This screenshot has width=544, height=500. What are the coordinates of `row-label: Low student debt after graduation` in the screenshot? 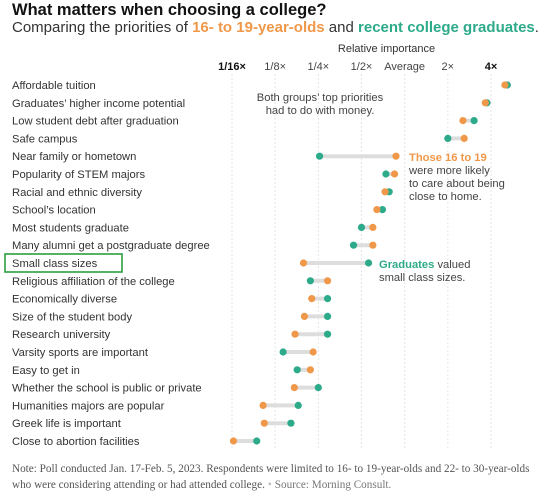 It's located at (95, 122).